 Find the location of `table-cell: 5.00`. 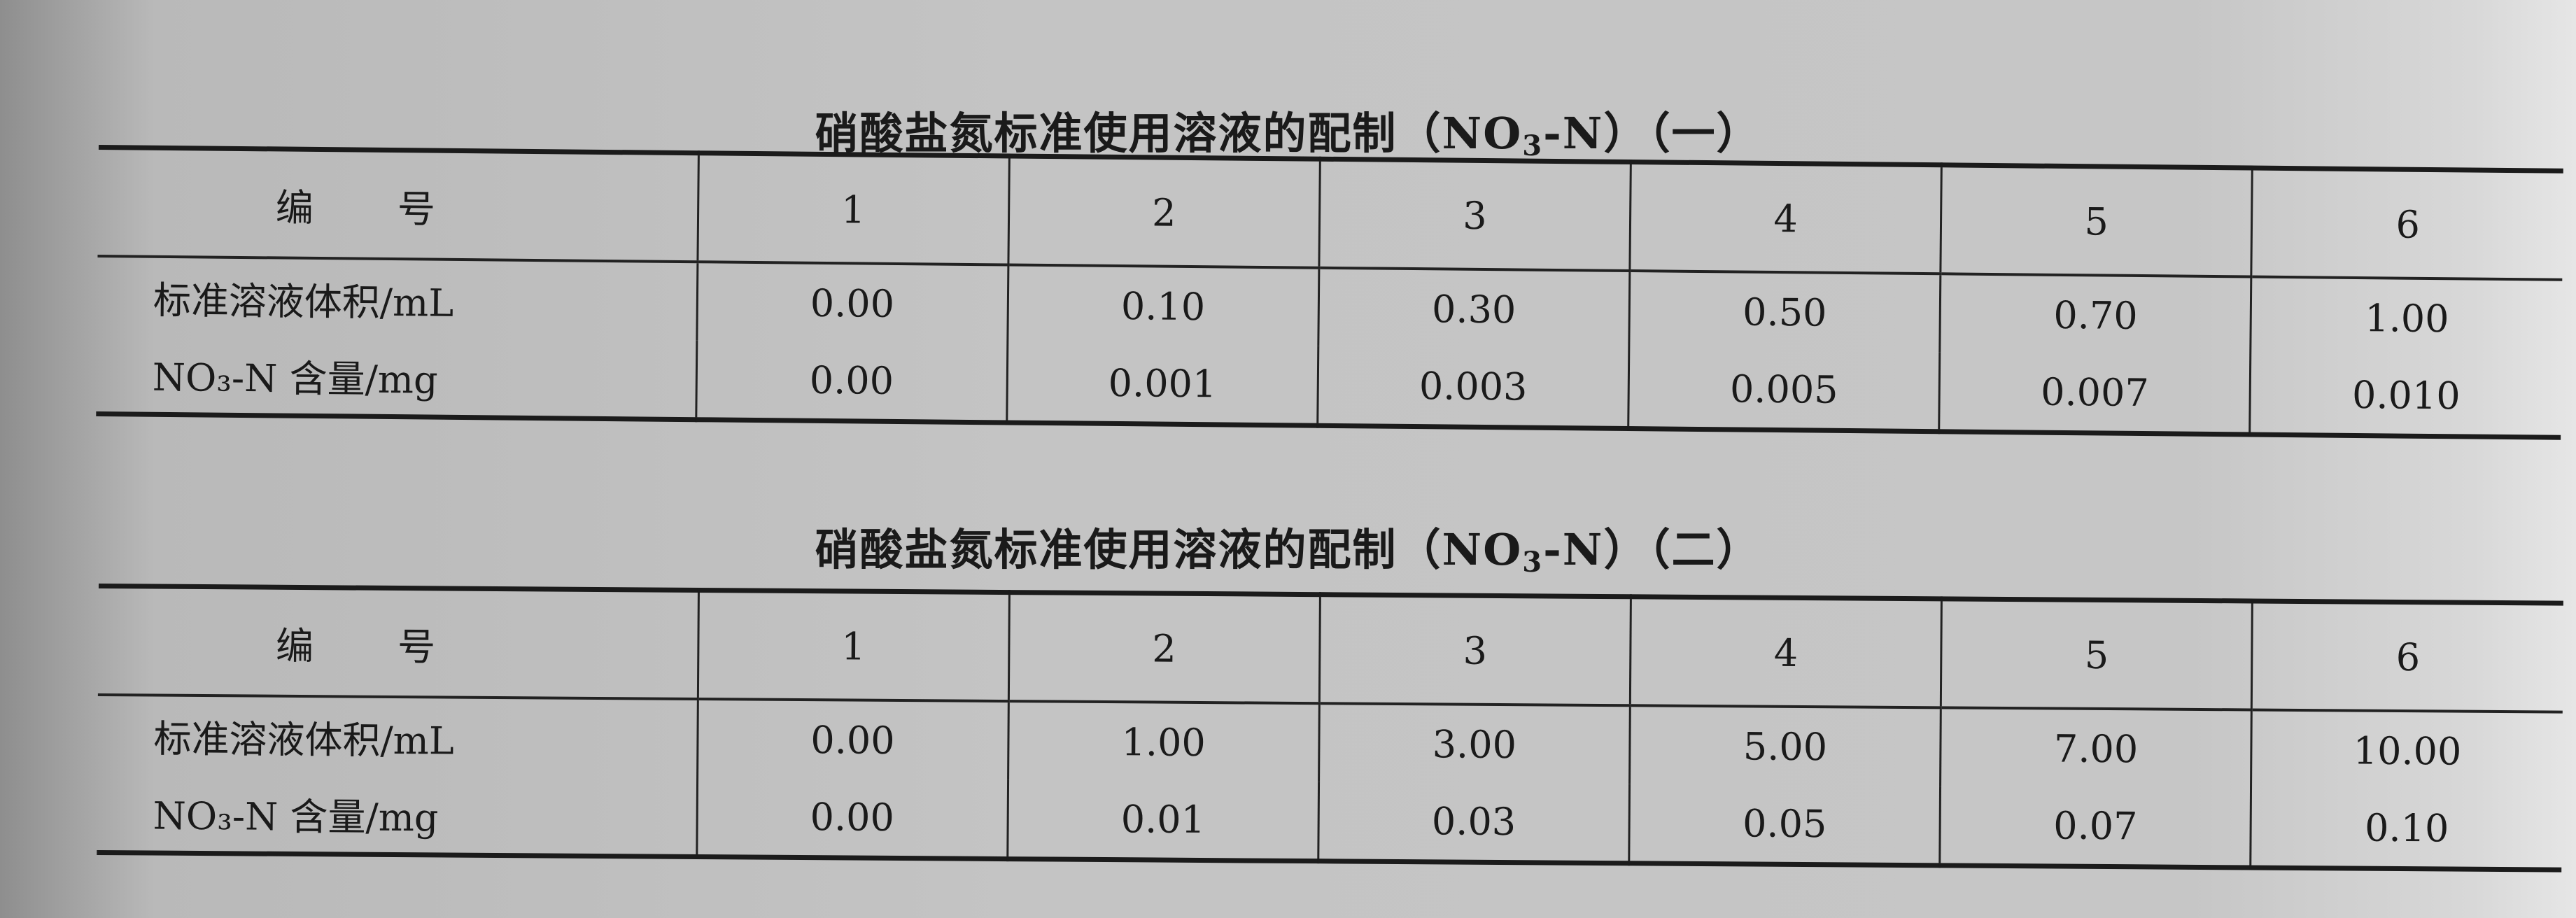

table-cell: 5.00 is located at coordinates (1785, 746).